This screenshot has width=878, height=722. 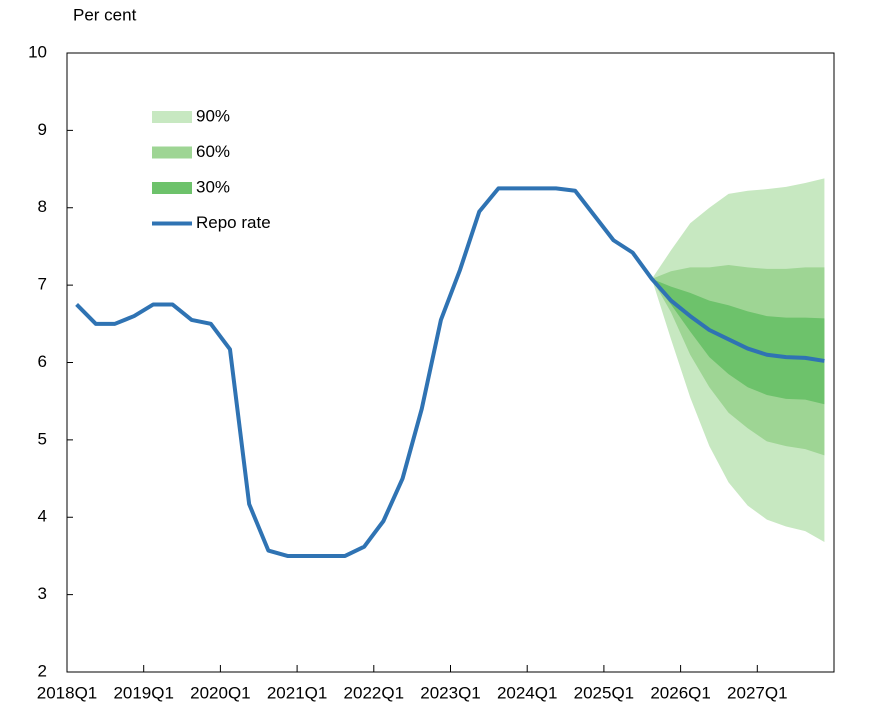 I want to click on legend-label: 30%, so click(x=213, y=186).